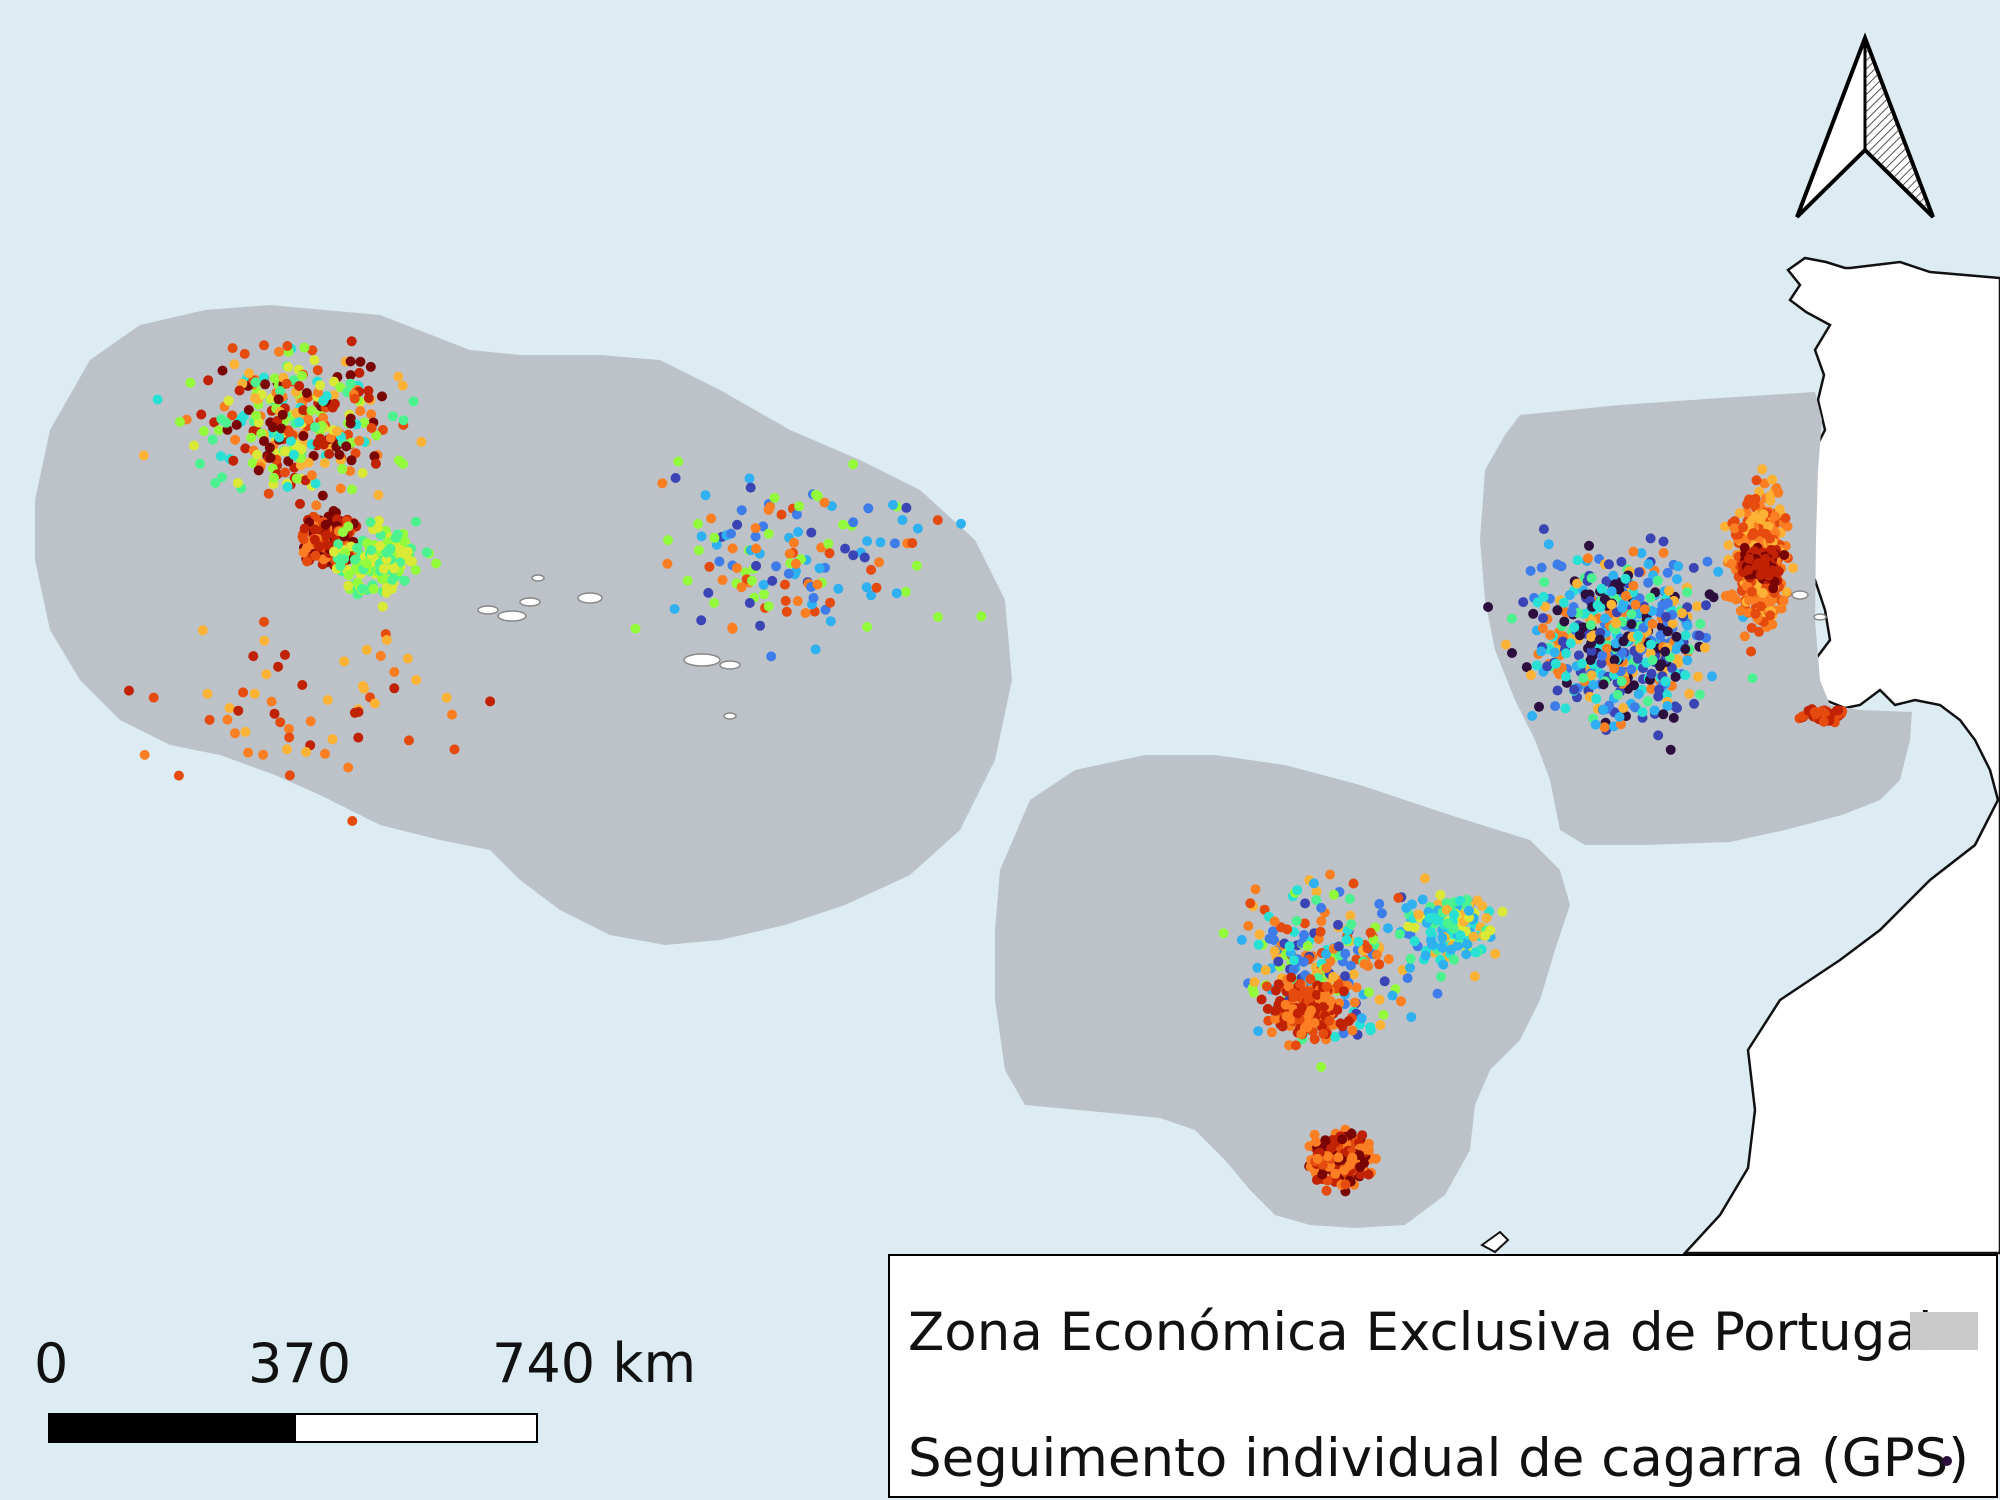 The width and height of the screenshot is (2000, 1500). What do you see at coordinates (609, 647) in the screenshot?
I see `azores-islands` at bounding box center [609, 647].